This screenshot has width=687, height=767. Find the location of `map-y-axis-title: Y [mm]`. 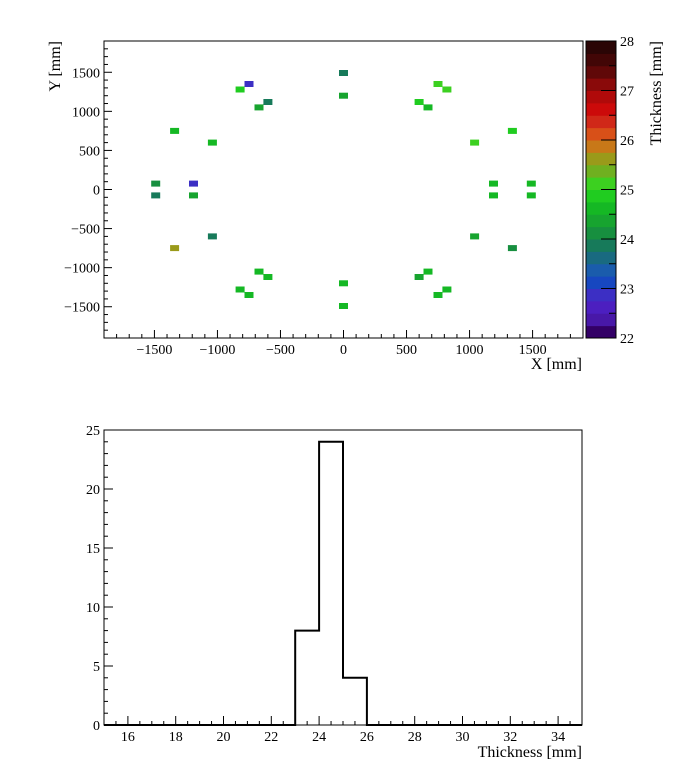

map-y-axis-title: Y [mm] is located at coordinates (55, 66).